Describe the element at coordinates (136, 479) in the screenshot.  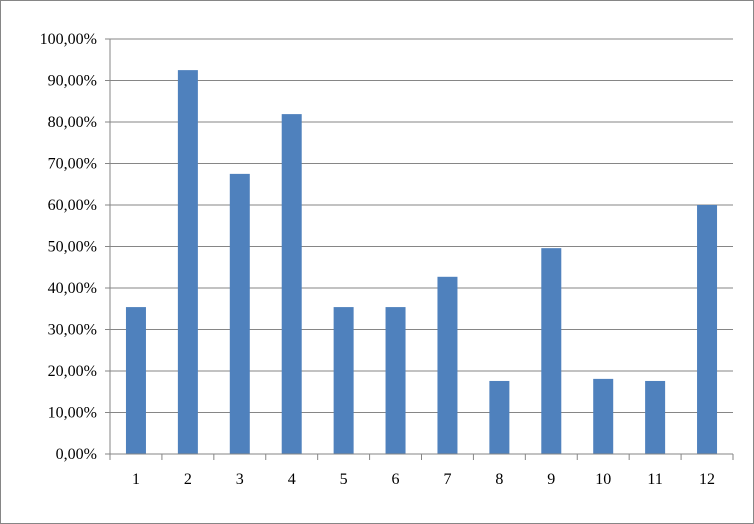
I see `x-tick-label: 1` at that location.